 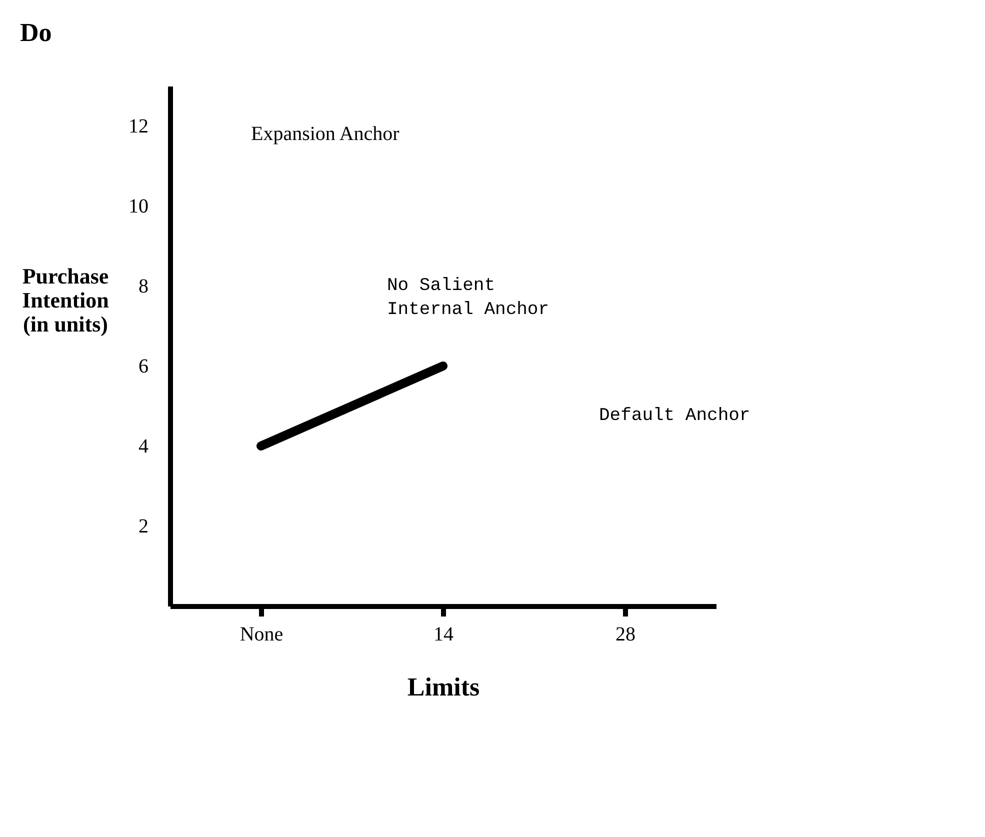 I want to click on x-tick-label: 14, so click(x=444, y=635).